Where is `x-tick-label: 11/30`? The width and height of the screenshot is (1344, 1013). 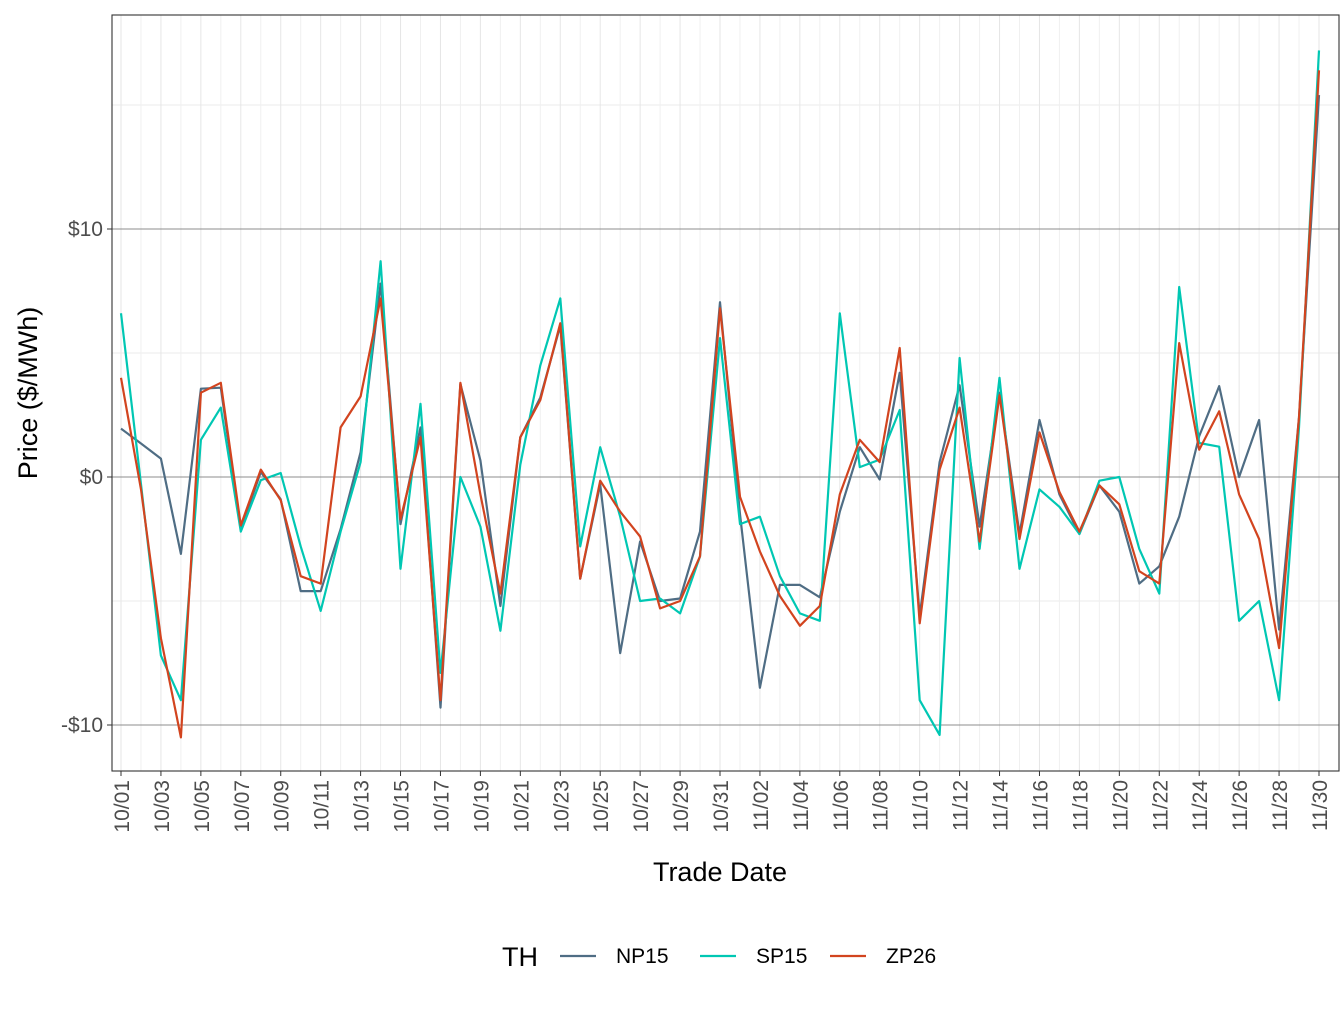
x-tick-label: 11/30 is located at coordinates (1320, 805).